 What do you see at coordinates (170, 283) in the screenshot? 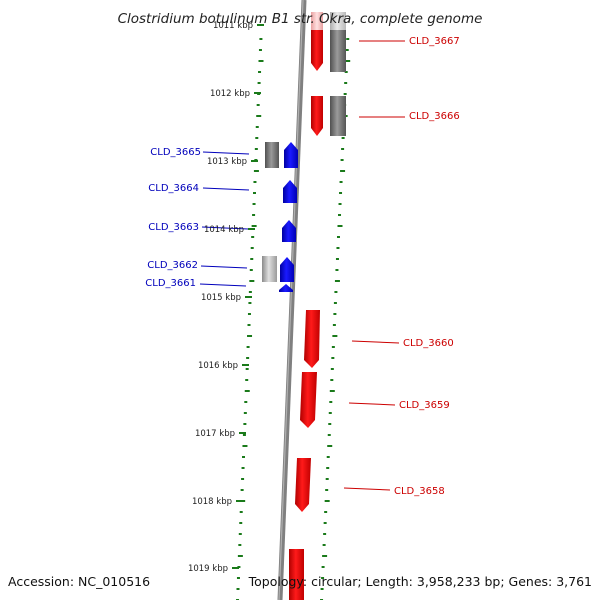
I see `gene-label-cld-3661: CLD_3661` at bounding box center [170, 283].